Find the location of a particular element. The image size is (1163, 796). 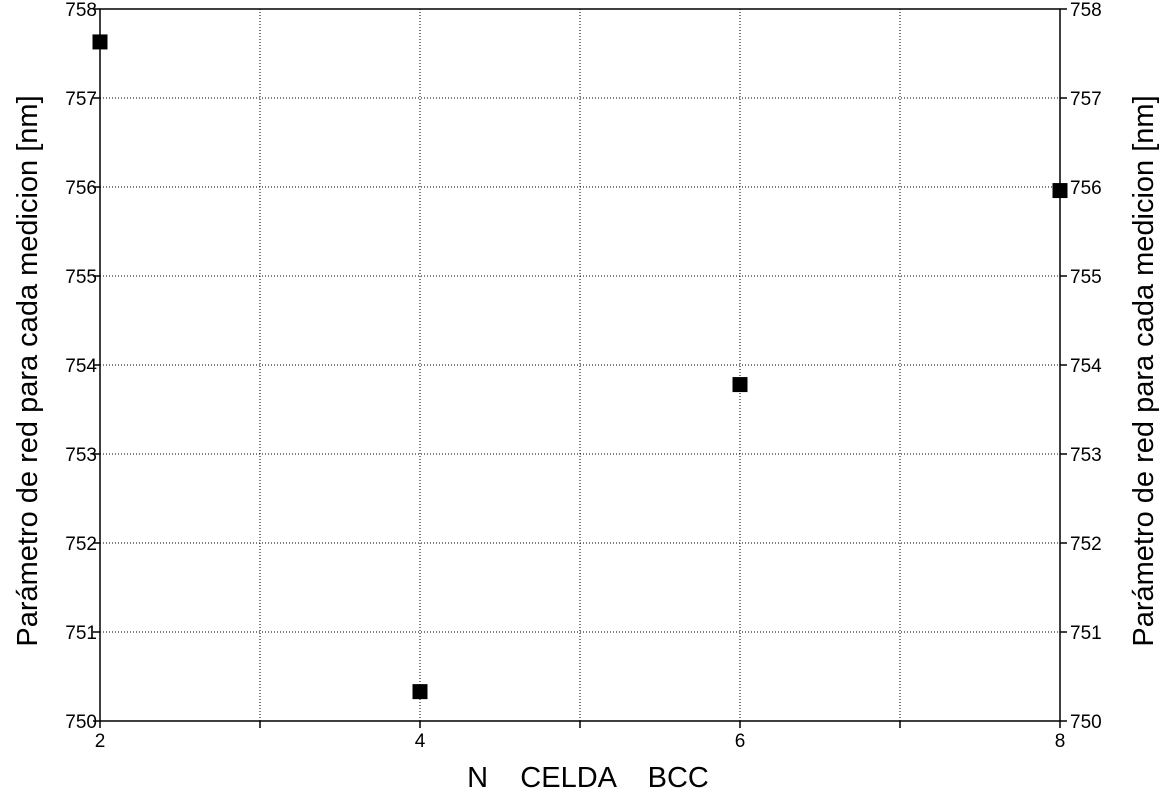

y-tick-label-left: 751 is located at coordinates (81, 633).